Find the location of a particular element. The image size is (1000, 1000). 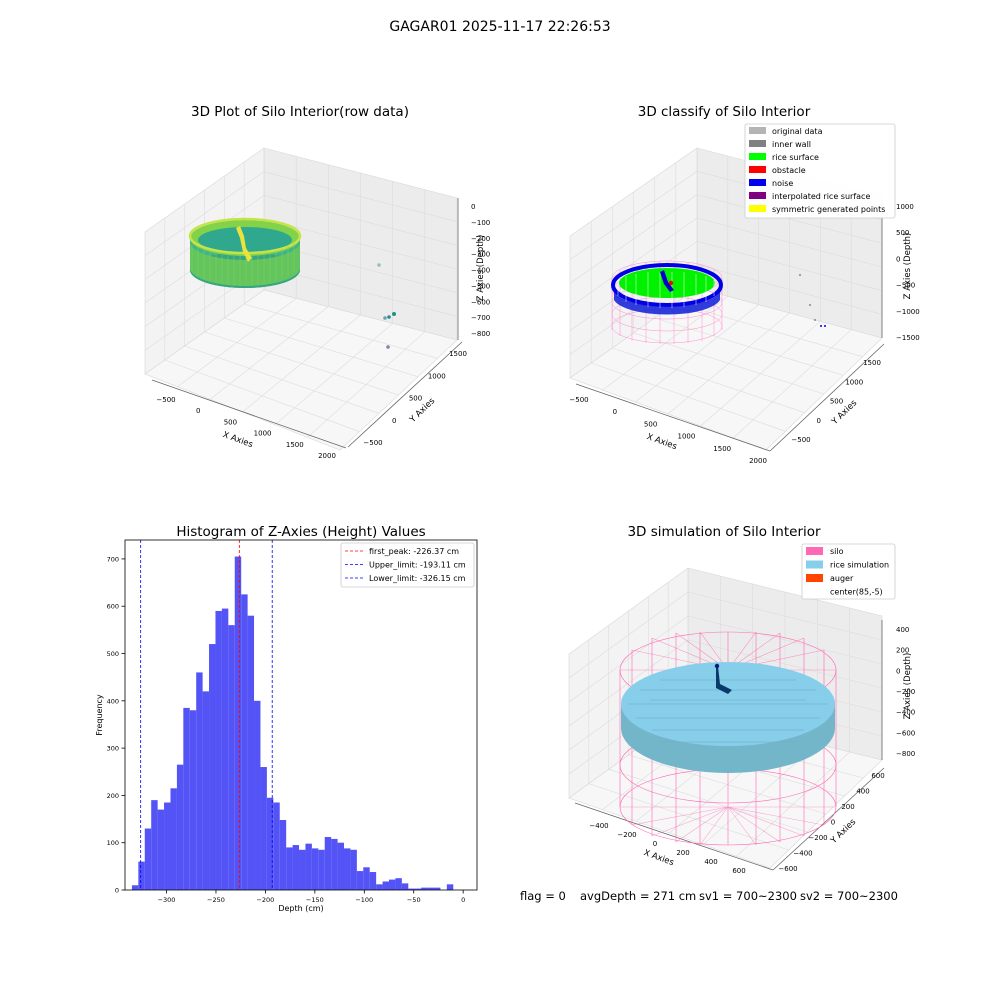

panel2-noise-ring is located at coordinates (667, 285).